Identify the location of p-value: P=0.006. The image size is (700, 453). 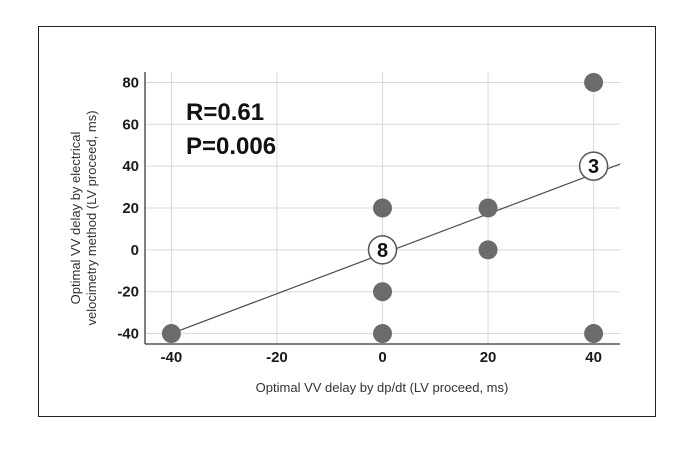
(231, 146).